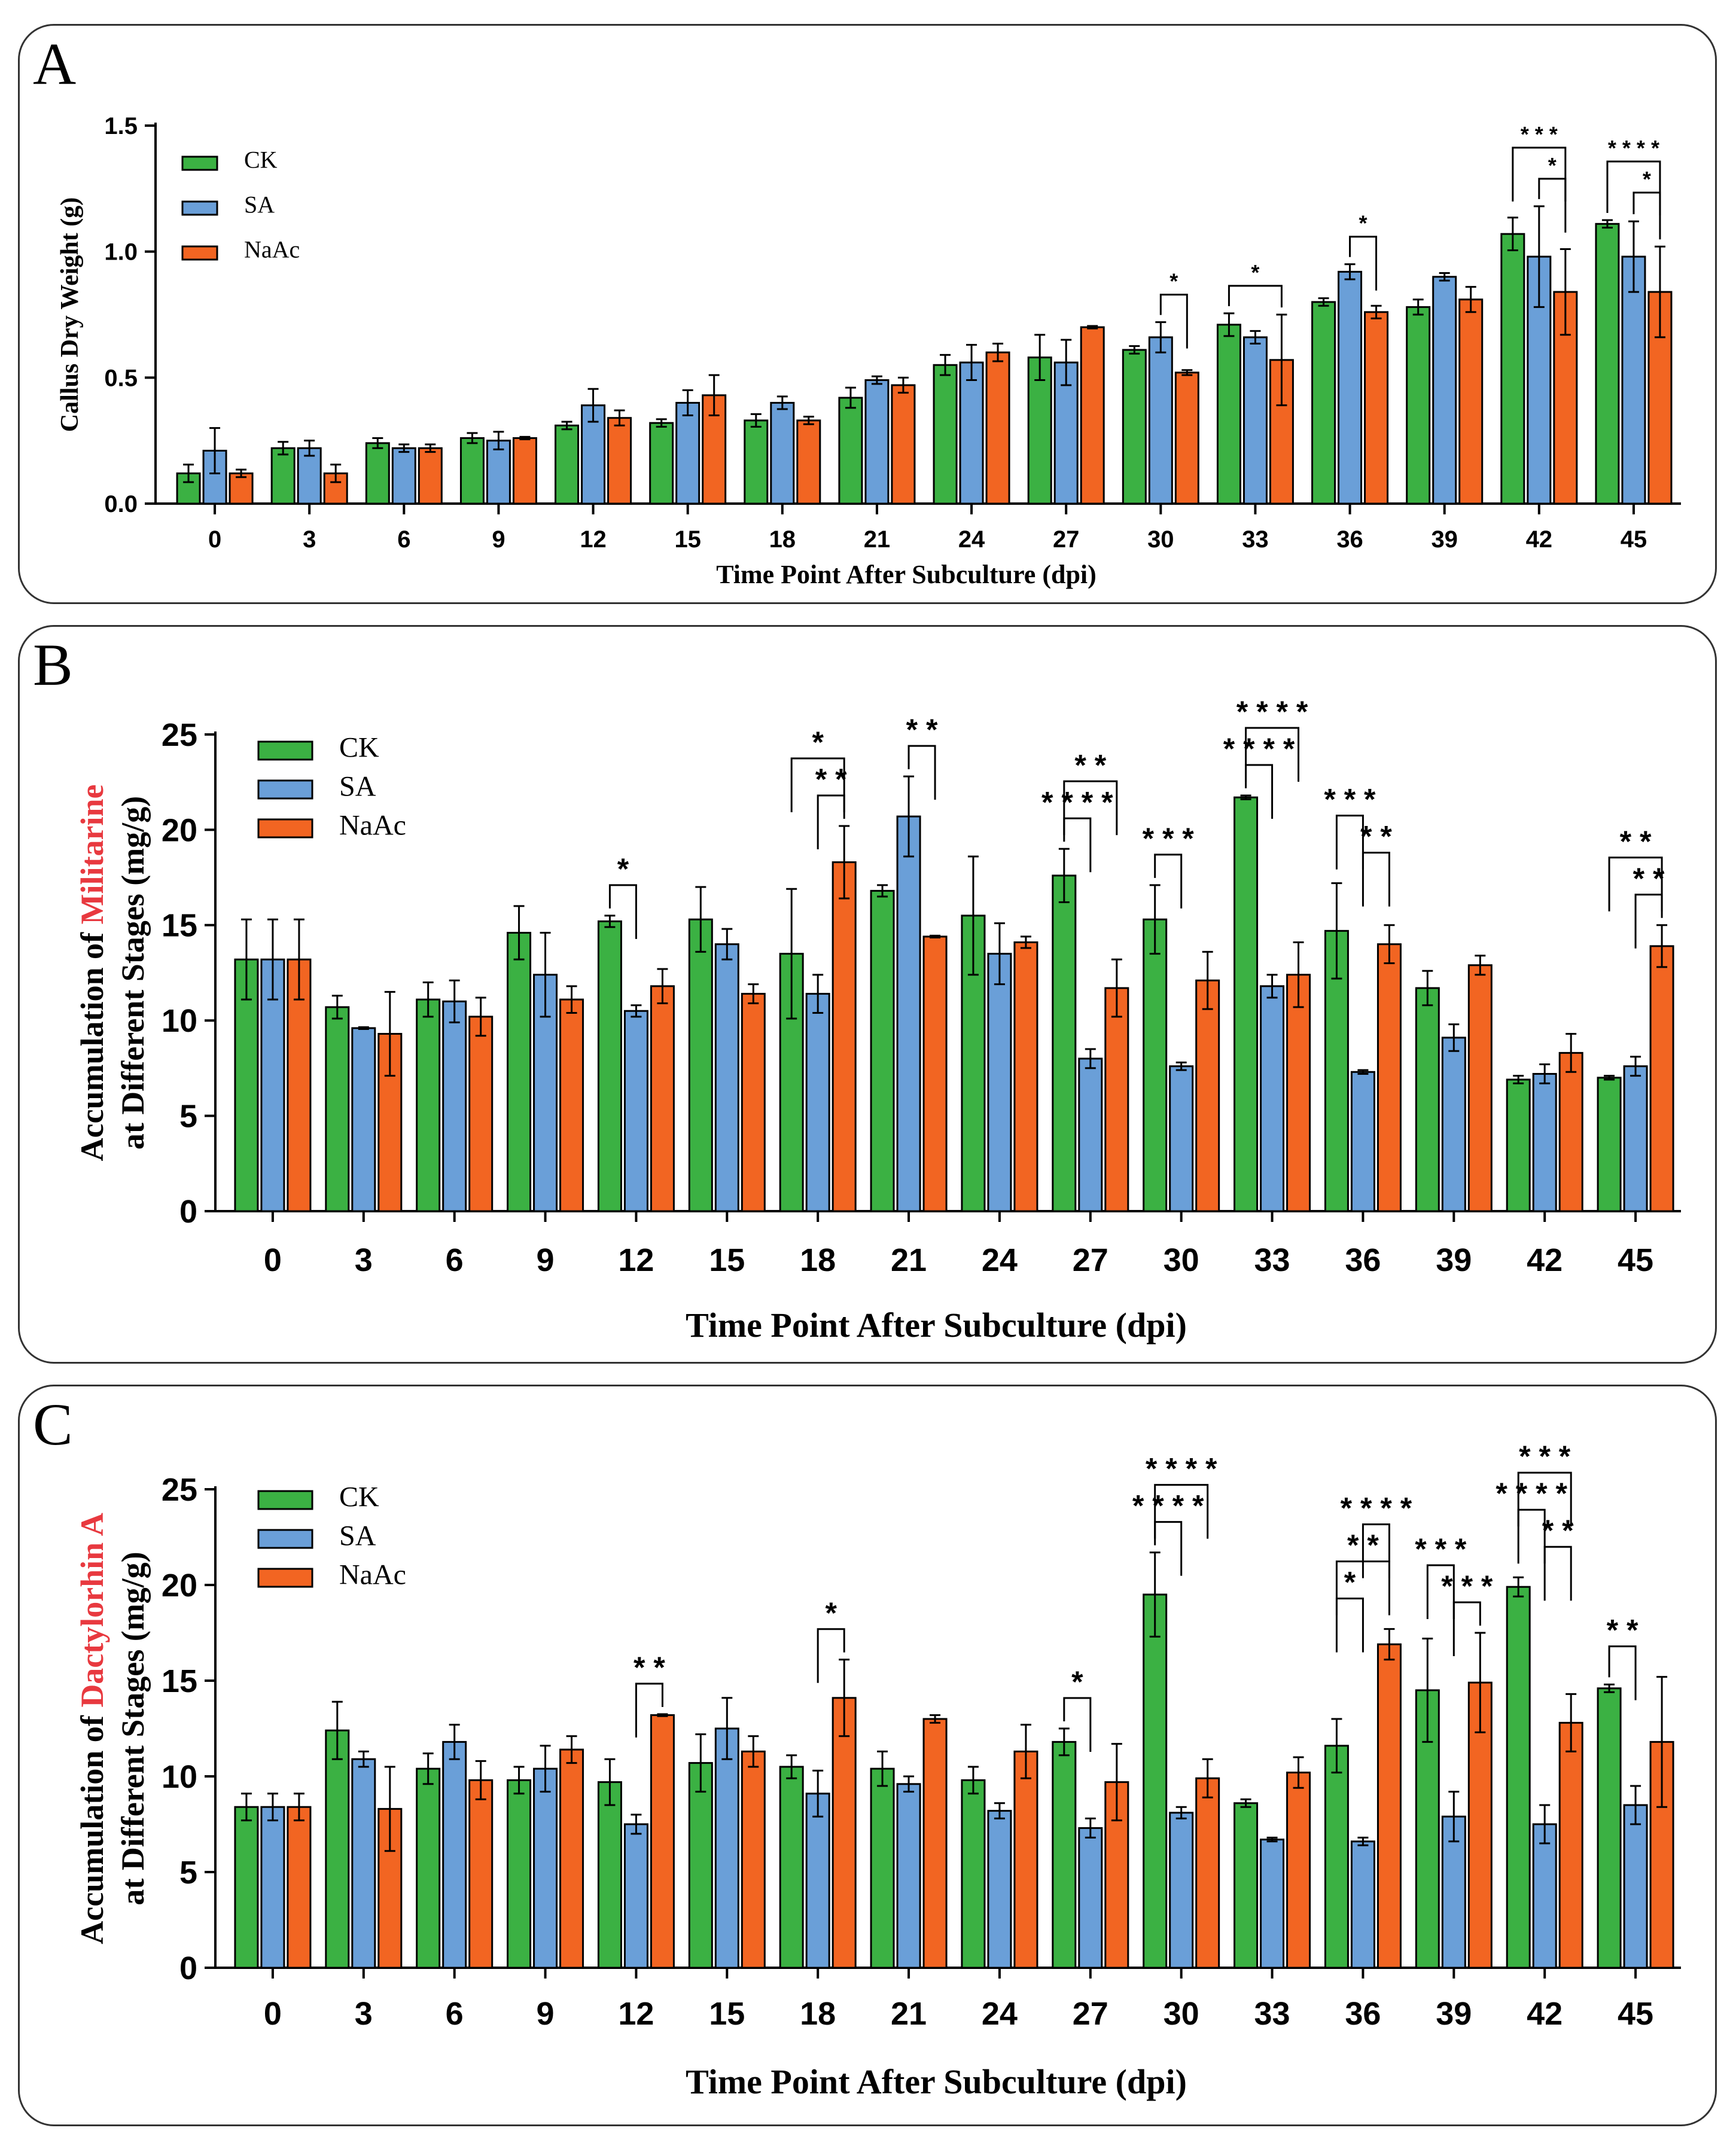  Describe the element at coordinates (636, 1260) in the screenshot. I see `x-tick-label: 12` at that location.